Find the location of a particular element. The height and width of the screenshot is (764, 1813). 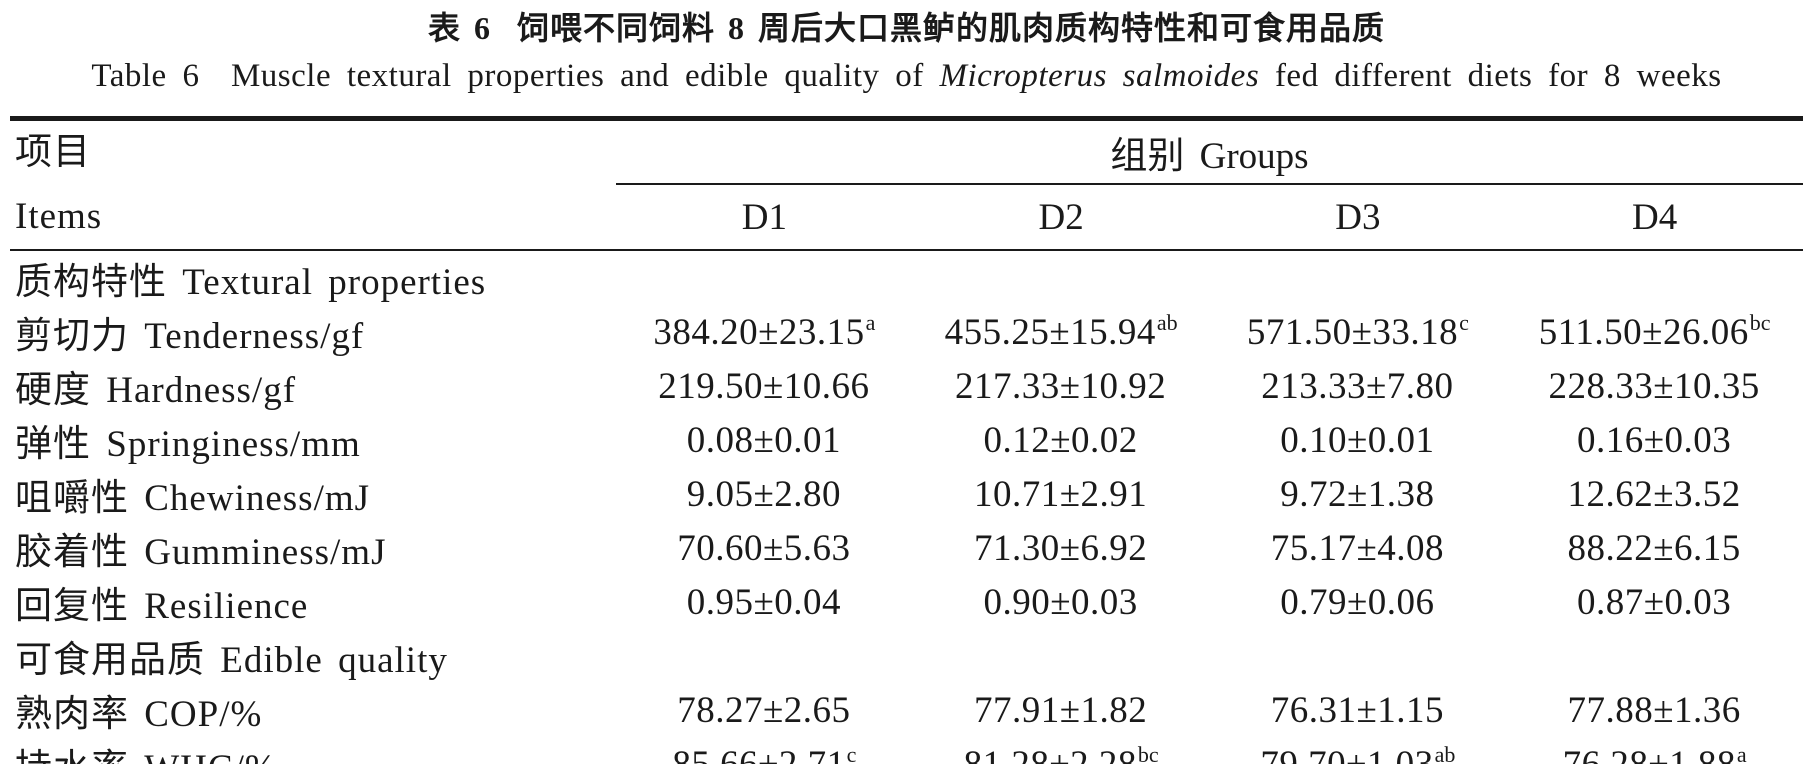

value-text: 0.10±0.01 is located at coordinates (1357, 440).